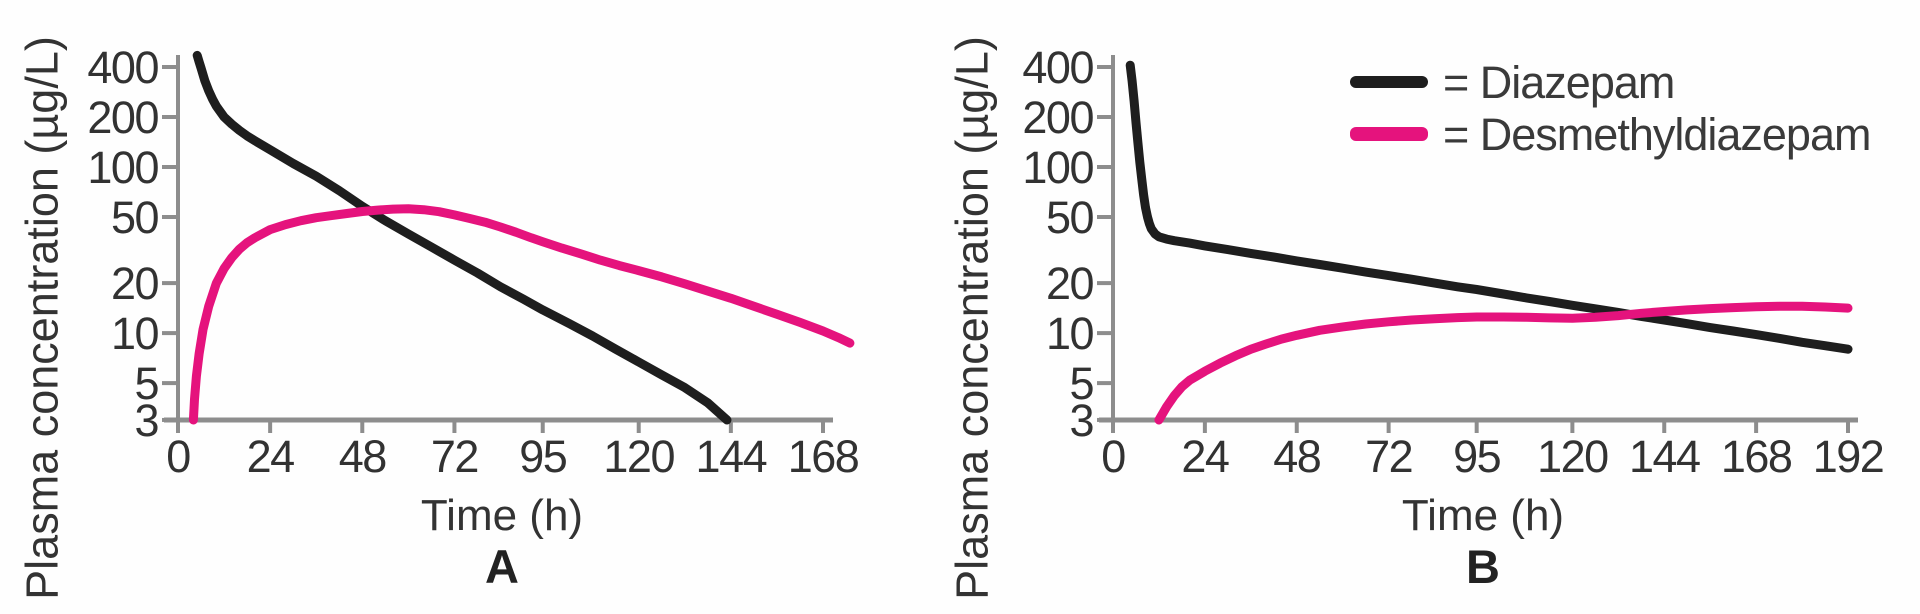 Image resolution: width=1920 pixels, height=614 pixels. Describe the element at coordinates (42, 318) in the screenshot. I see `y-axis-title-panel-a: Plasma concentration (µg/L)` at that location.